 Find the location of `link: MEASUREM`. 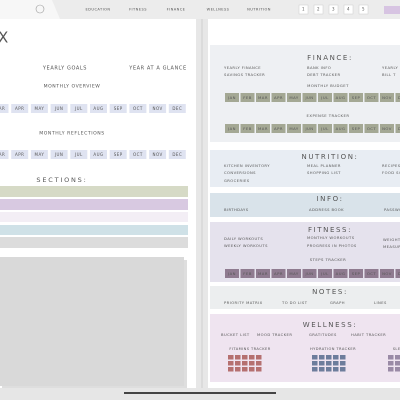

link: MEASUREM is located at coordinates (391, 247).